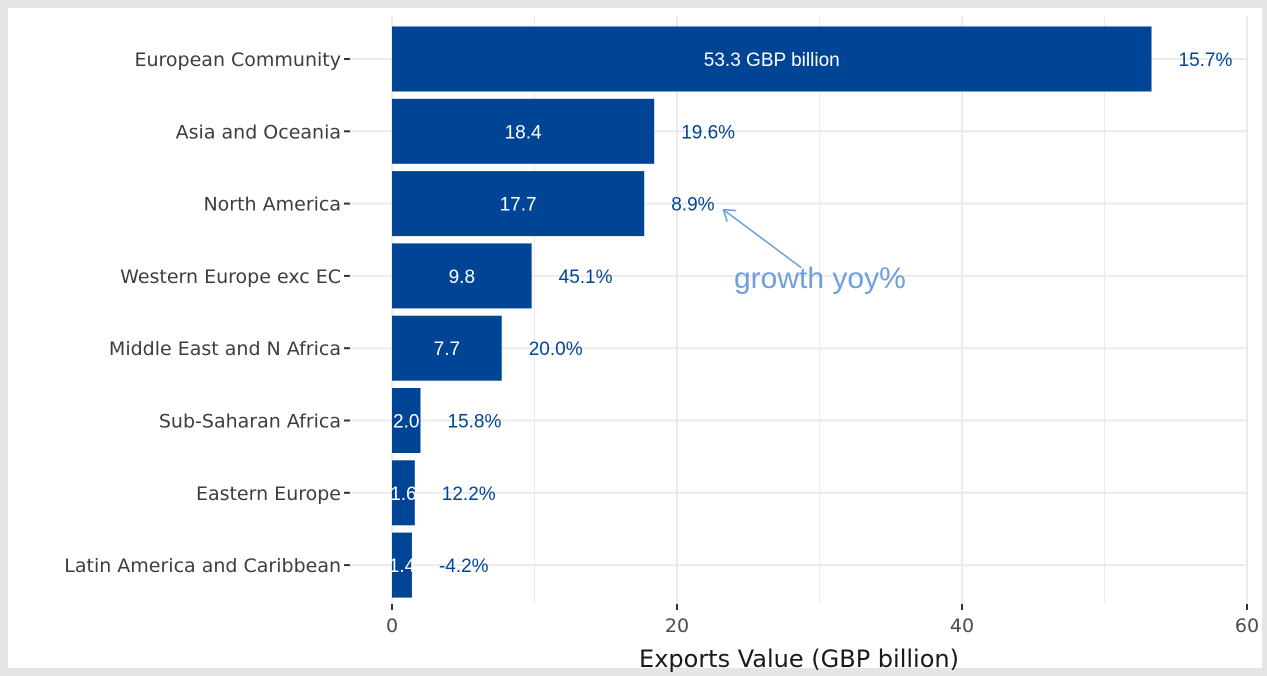 The width and height of the screenshot is (1267, 676). What do you see at coordinates (250, 422) in the screenshot?
I see `category-label: Sub-Saharan Africa` at bounding box center [250, 422].